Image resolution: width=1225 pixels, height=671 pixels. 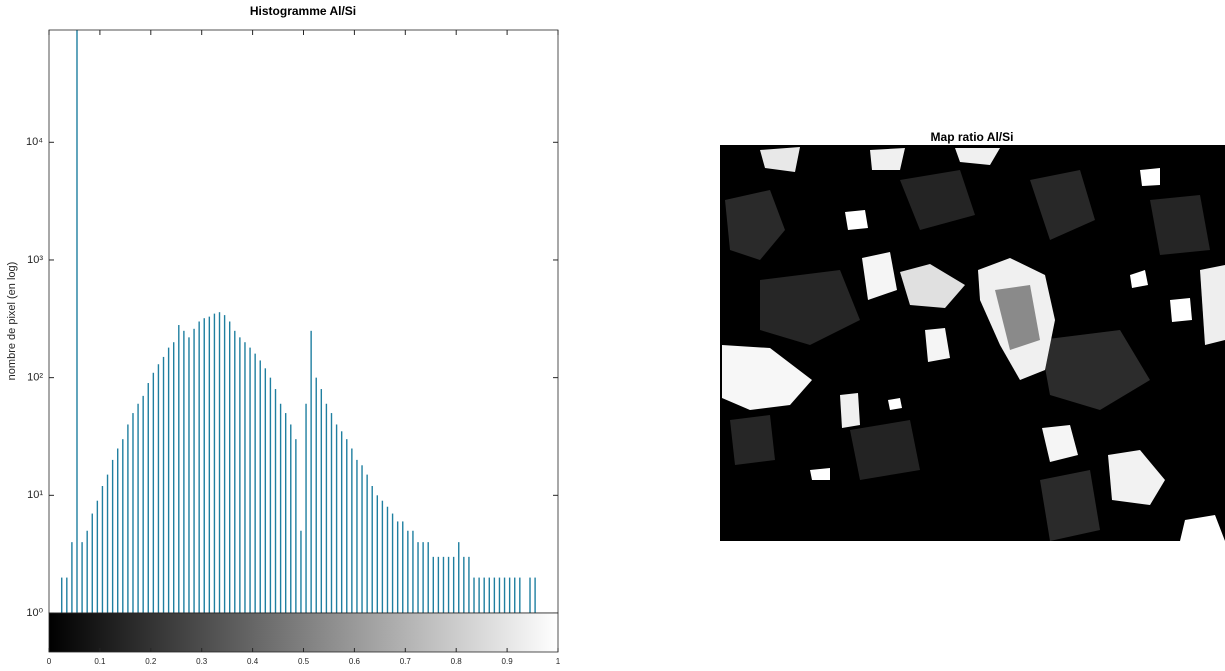 What do you see at coordinates (304, 661) in the screenshot?
I see `x-tick-label: 0.5` at bounding box center [304, 661].